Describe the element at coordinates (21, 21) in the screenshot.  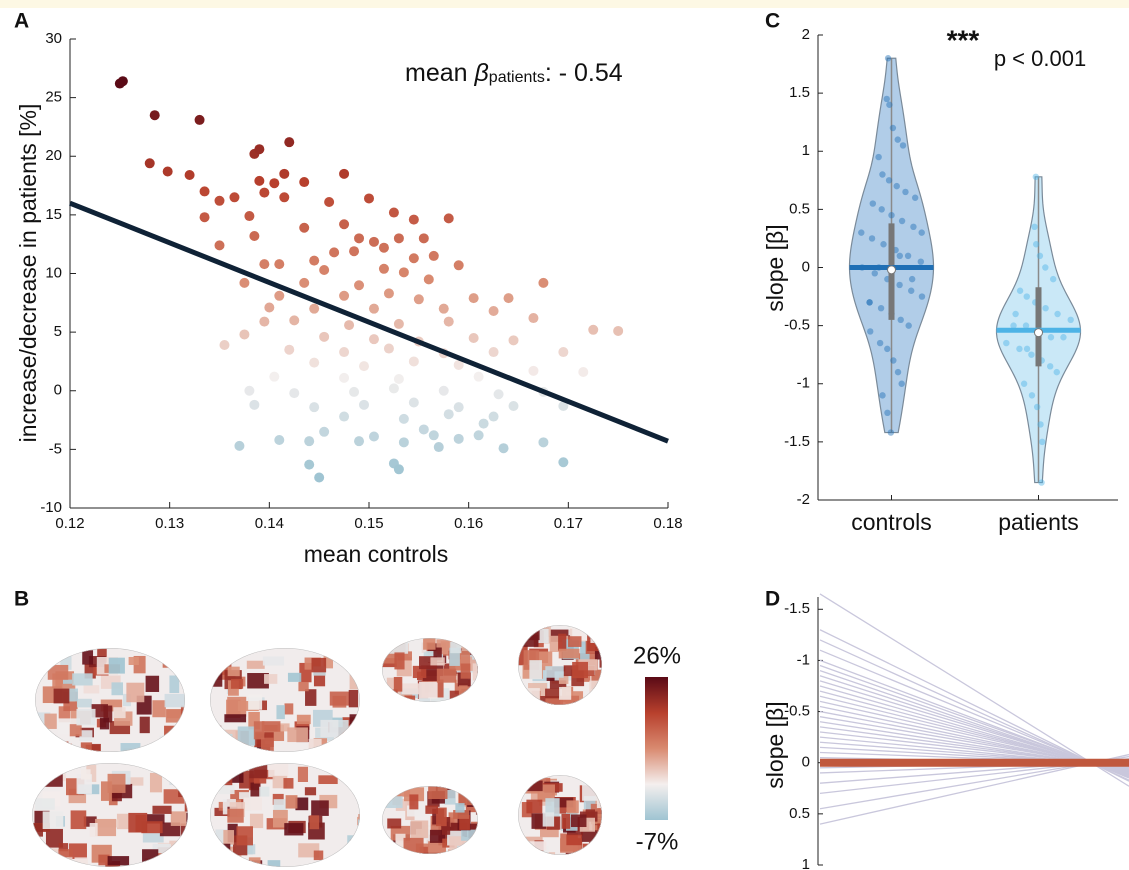
I see `panel-label: A` at that location.